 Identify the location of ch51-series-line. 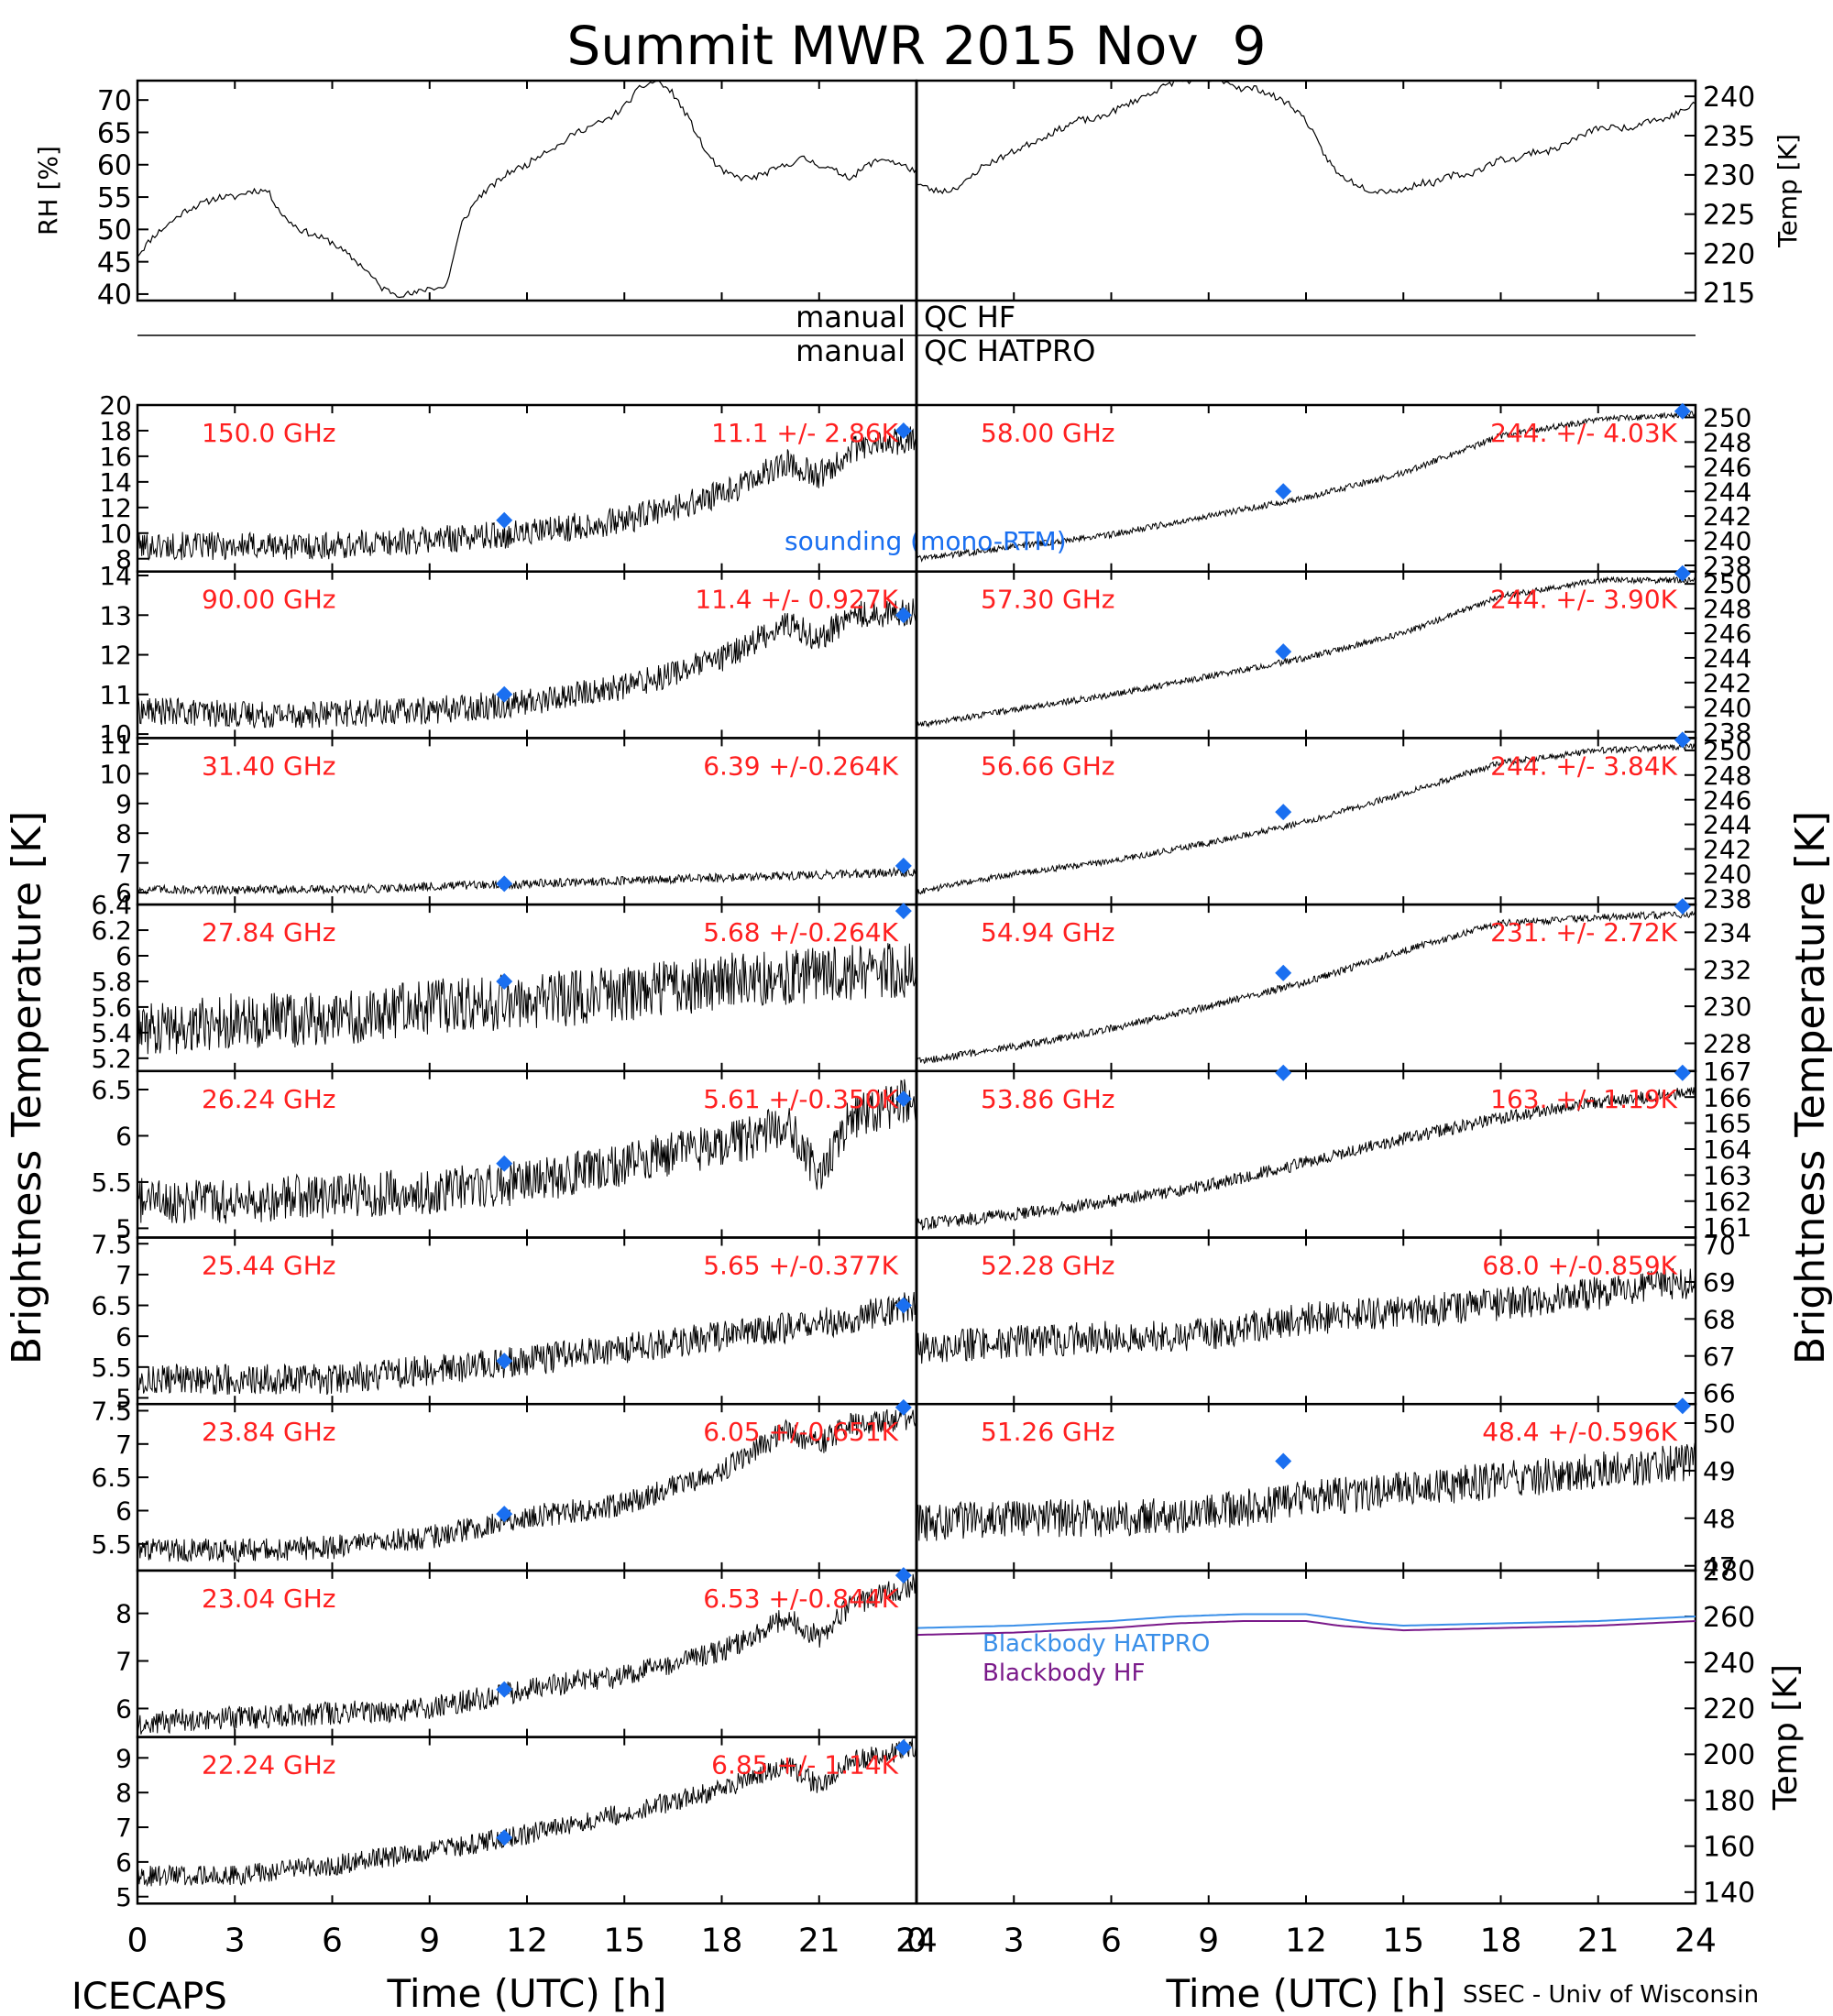
(1306, 1491).